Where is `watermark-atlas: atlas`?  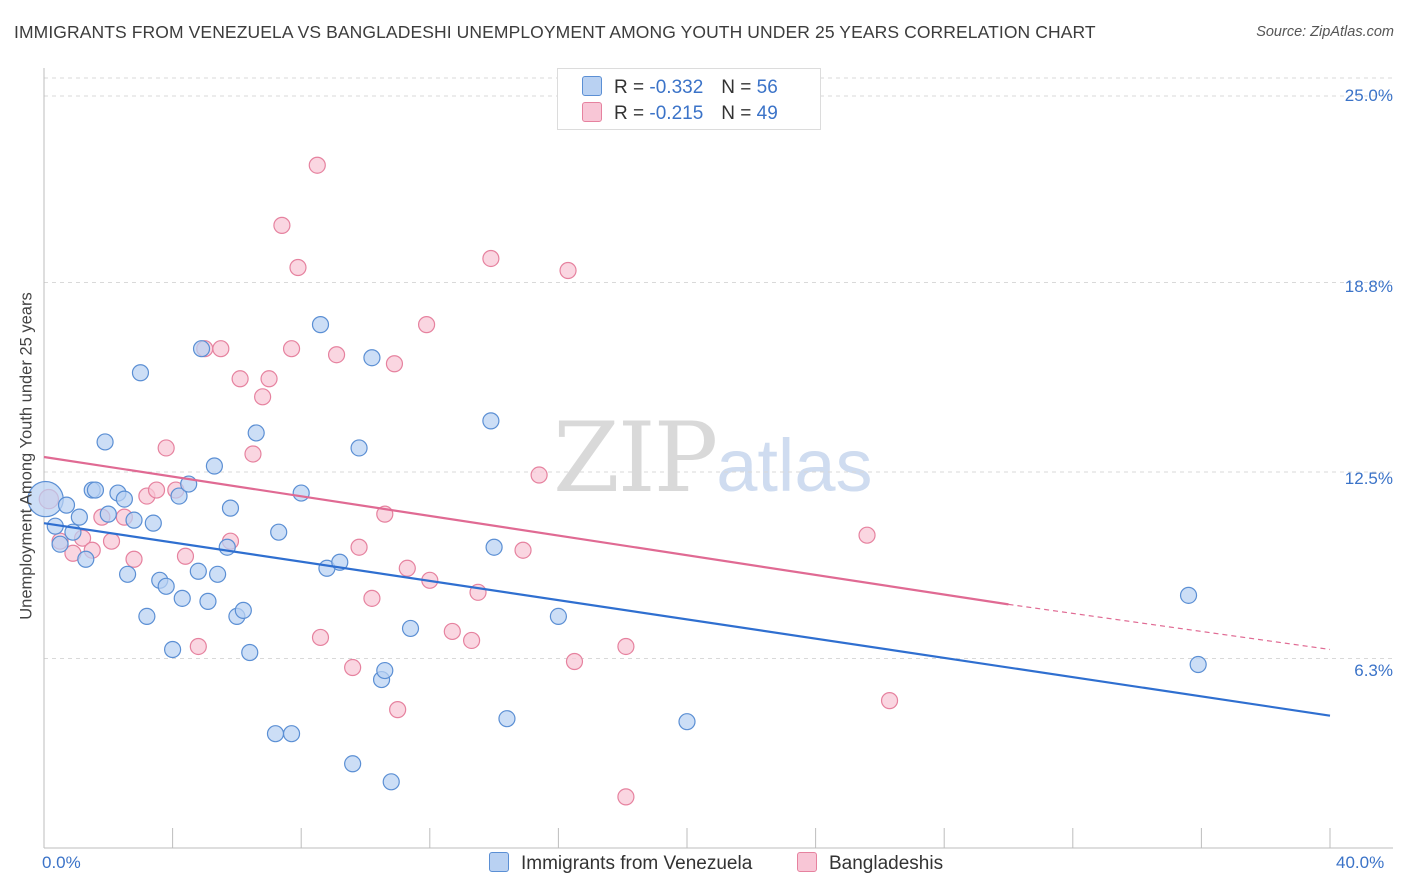
watermark-atlas: atlas is located at coordinates (794, 465).